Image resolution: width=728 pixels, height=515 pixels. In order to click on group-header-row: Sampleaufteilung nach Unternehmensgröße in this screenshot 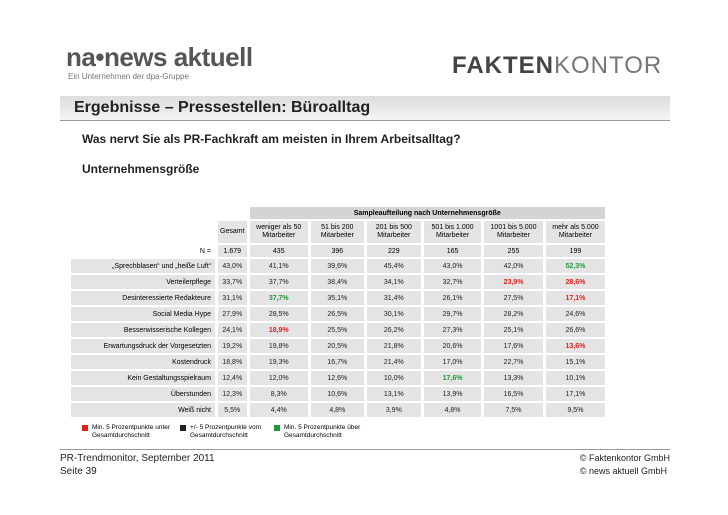, I will do `click(338, 213)`.